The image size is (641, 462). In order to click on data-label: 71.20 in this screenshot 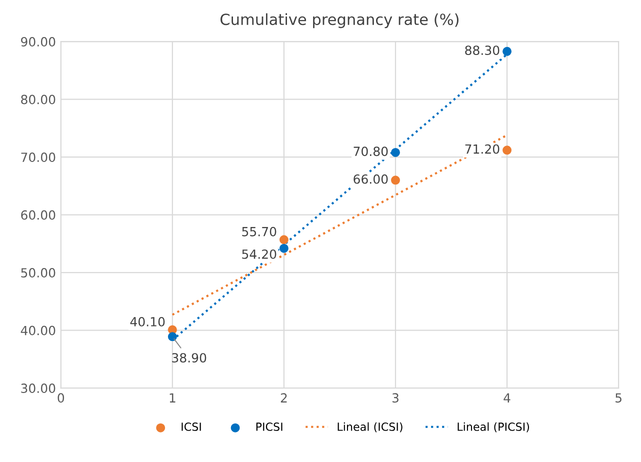, I will do `click(482, 149)`.